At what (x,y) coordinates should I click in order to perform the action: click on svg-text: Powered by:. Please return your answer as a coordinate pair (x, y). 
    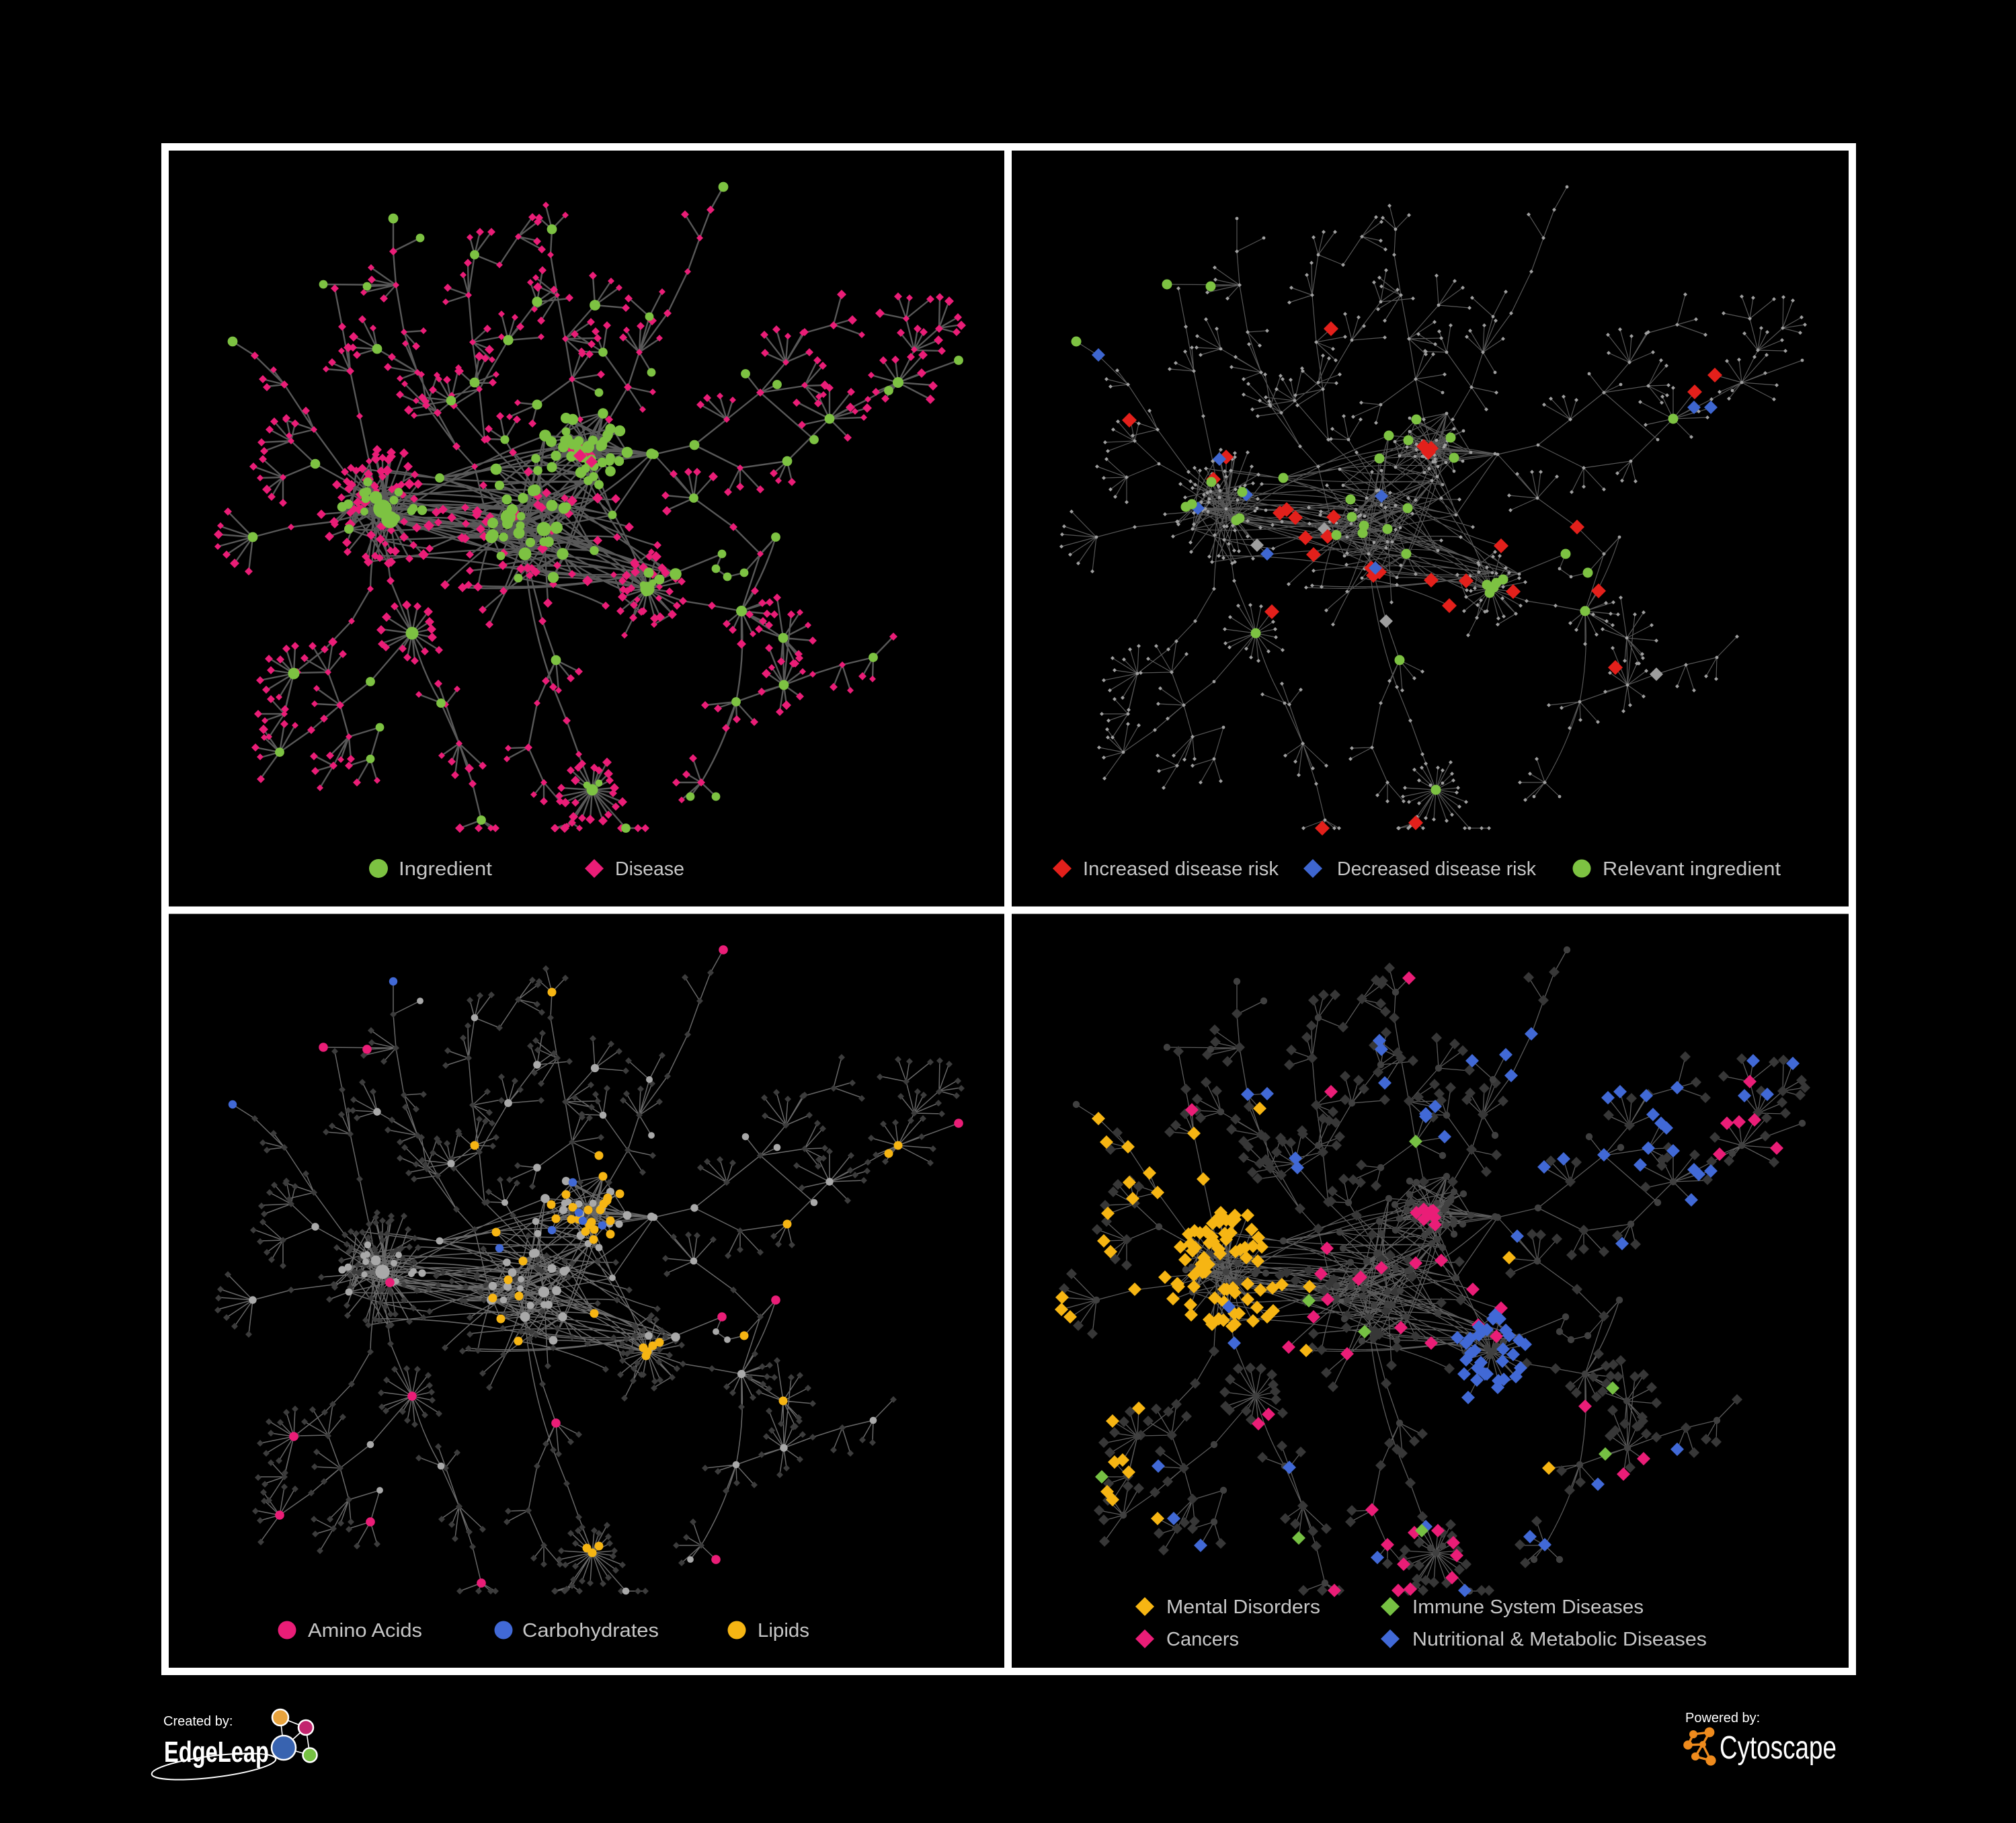
    Looking at the image, I should click on (1722, 1719).